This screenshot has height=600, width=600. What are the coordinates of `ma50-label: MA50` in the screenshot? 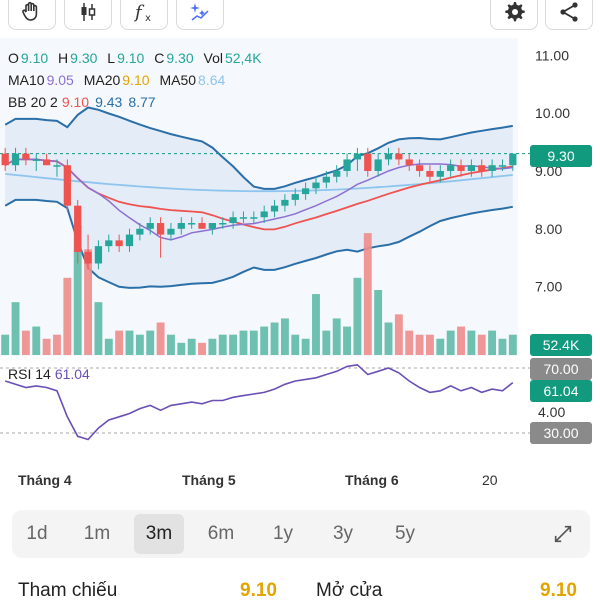 It's located at (178, 80).